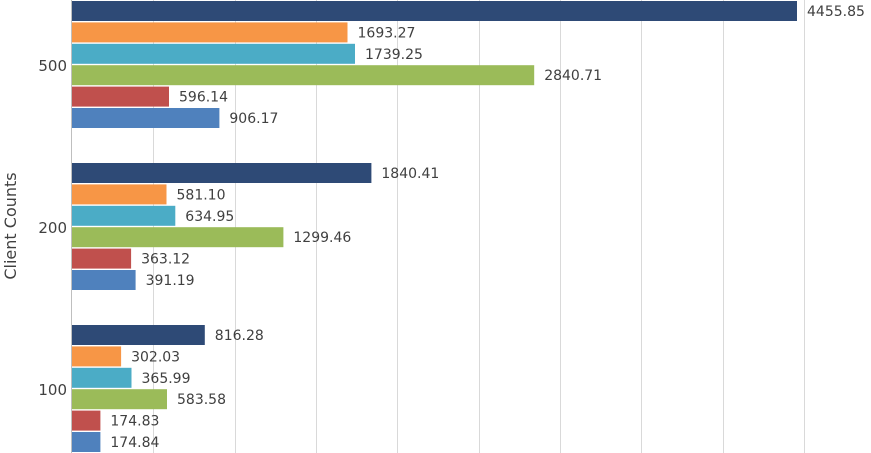 This screenshot has height=453, width=871. I want to click on data-label-500-series-4: 2840.71, so click(573, 76).